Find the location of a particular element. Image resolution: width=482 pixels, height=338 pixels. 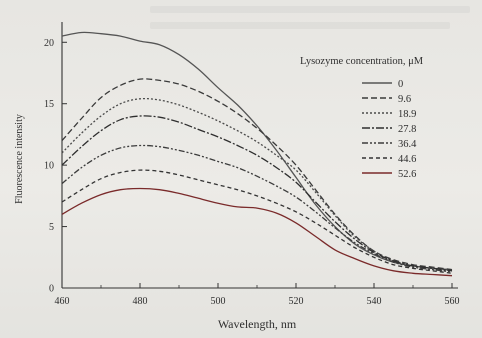

y-tick-label: 5 is located at coordinates (51, 227).